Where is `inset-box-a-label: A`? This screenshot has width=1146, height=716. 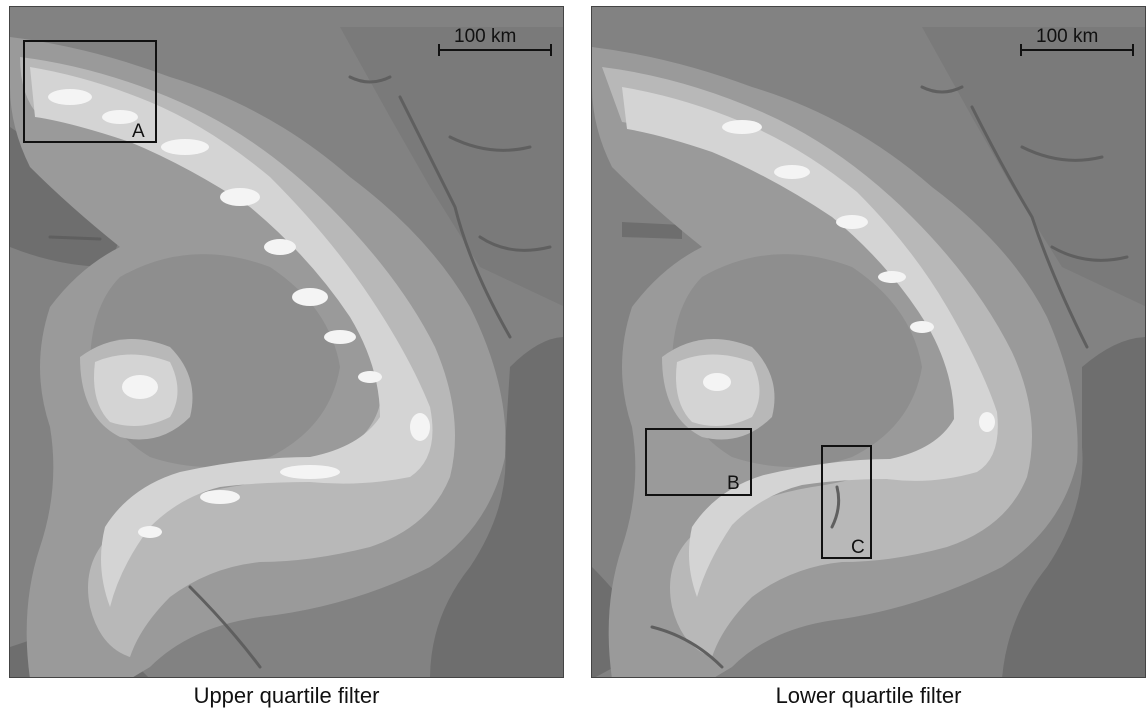 inset-box-a-label: A is located at coordinates (138, 131).